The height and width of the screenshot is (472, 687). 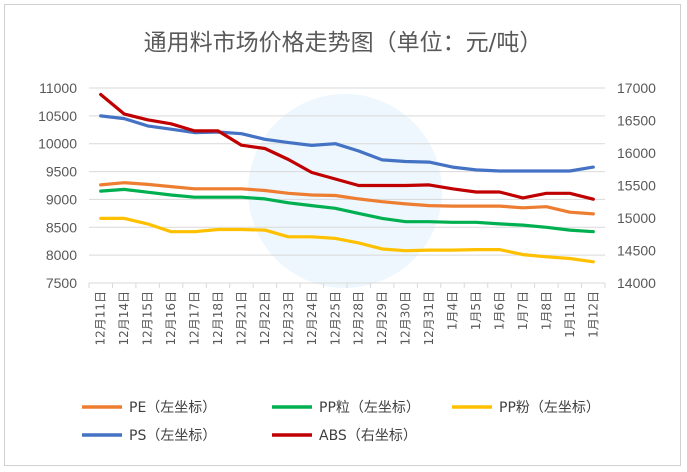 What do you see at coordinates (218, 318) in the screenshot?
I see `x-tick-label: 12月18日` at bounding box center [218, 318].